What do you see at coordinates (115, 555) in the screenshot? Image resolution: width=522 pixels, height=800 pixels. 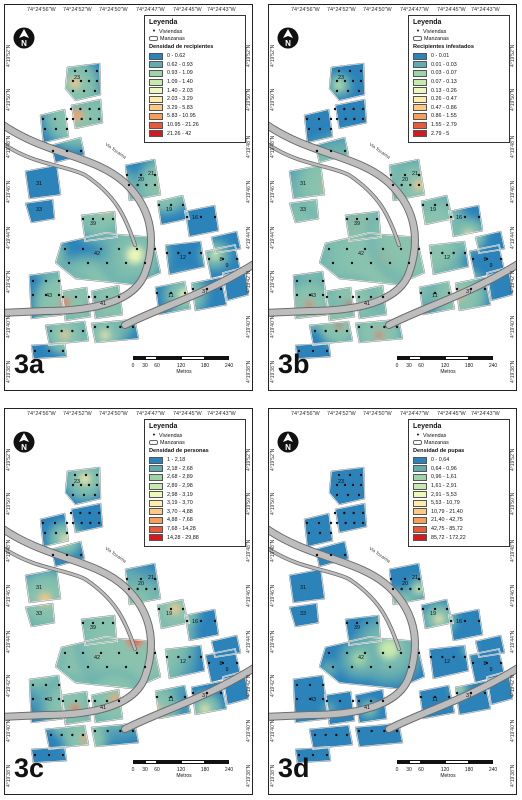 I see `road-label: Via Tocaima` at bounding box center [115, 555].